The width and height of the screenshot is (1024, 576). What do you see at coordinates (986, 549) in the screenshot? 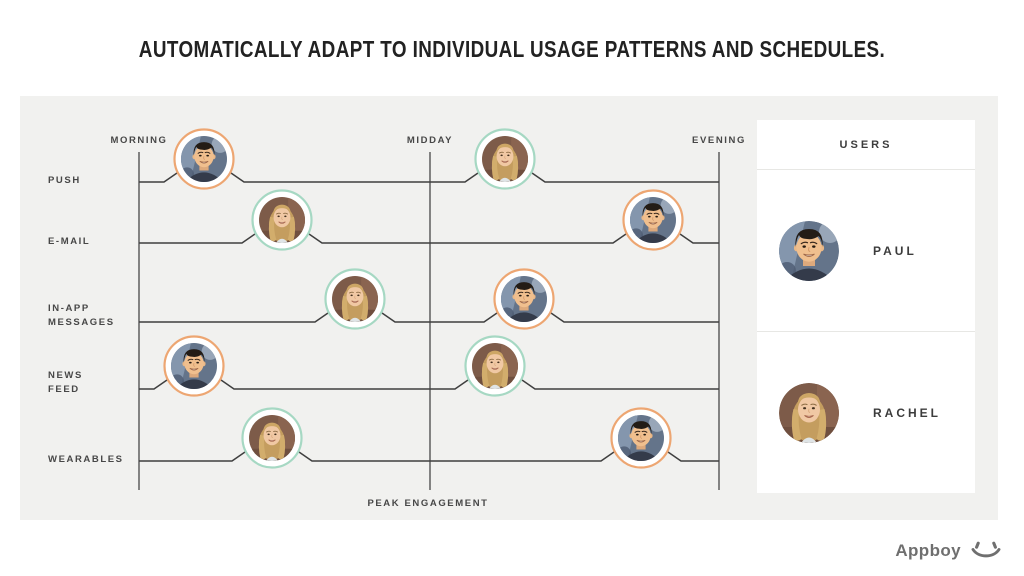
I see `smiley-icon` at bounding box center [986, 549].